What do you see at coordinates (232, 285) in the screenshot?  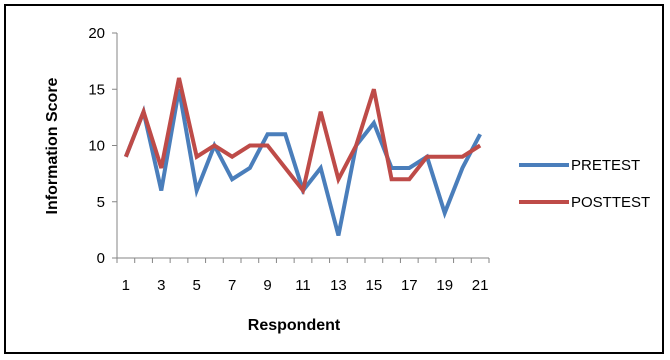 I see `x-tick-label: 7` at bounding box center [232, 285].